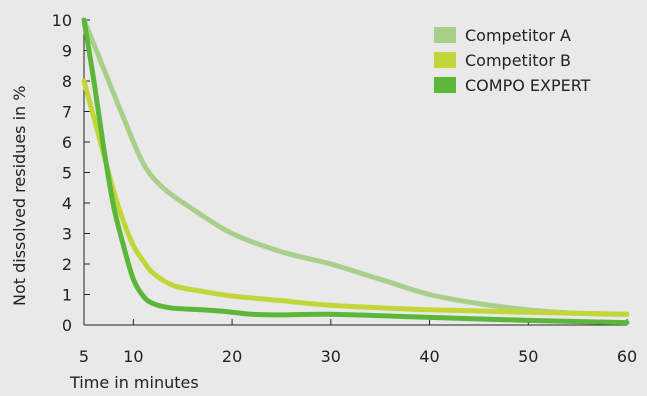 This screenshot has width=647, height=396. I want to click on y-axis-title: Not dissolved residues in %, so click(19, 196).